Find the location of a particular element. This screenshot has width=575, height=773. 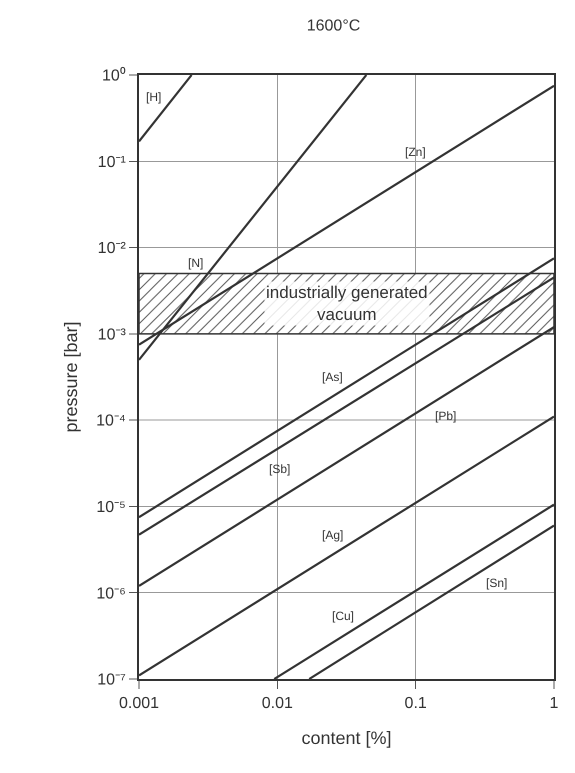

y-tick-label: 10⁻⁵ is located at coordinates (111, 507).